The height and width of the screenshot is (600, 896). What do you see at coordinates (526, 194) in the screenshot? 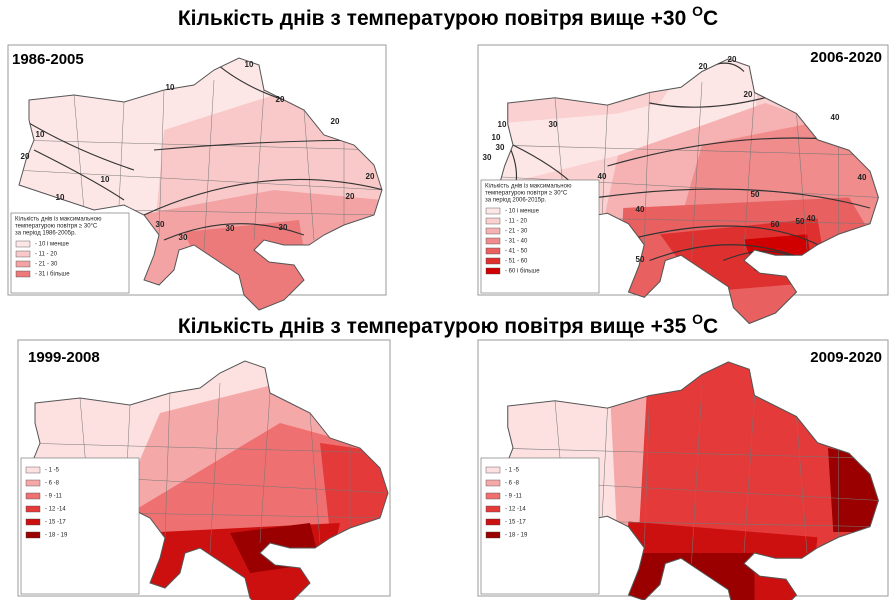
I see `legend-title: температурою повітря ≥ 30°С` at bounding box center [526, 194].